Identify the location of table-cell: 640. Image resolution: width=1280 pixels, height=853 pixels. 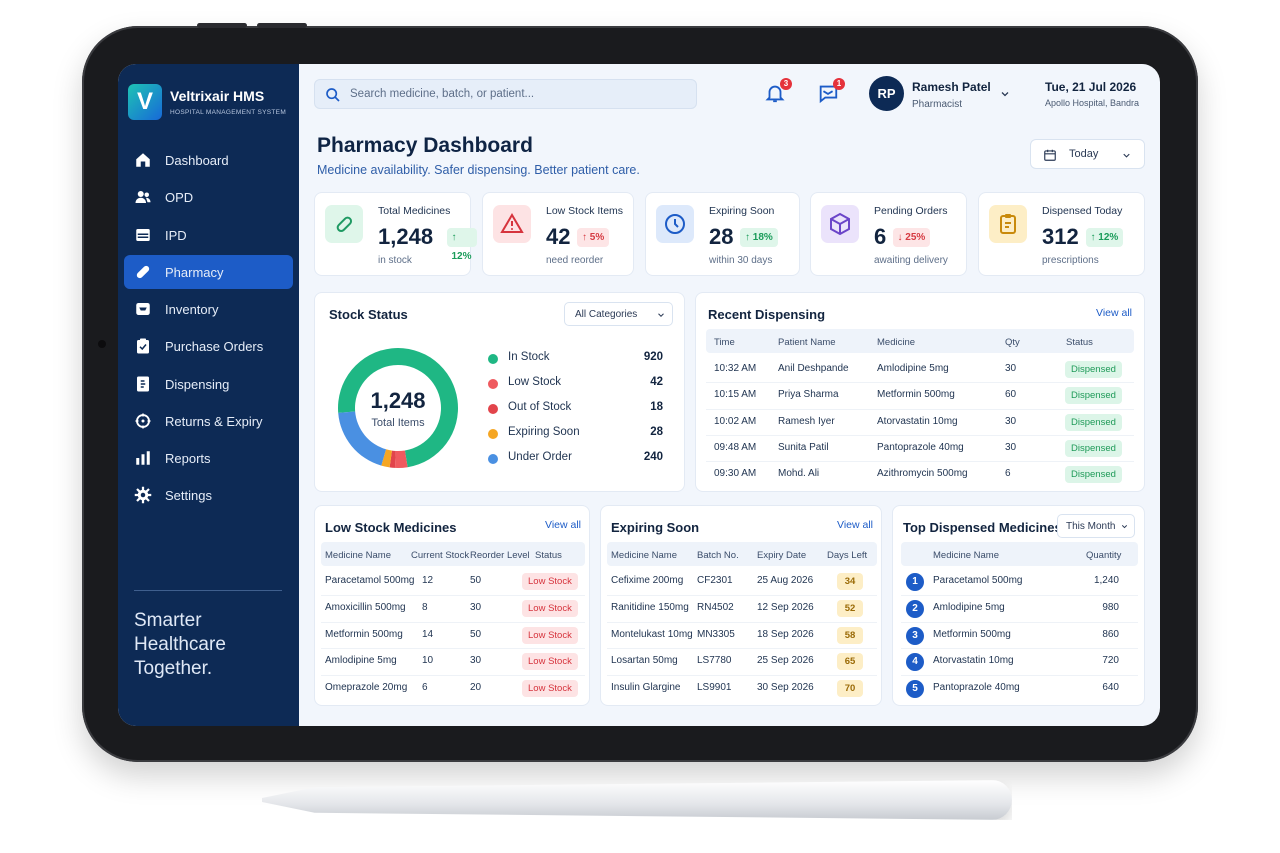
(1110, 688).